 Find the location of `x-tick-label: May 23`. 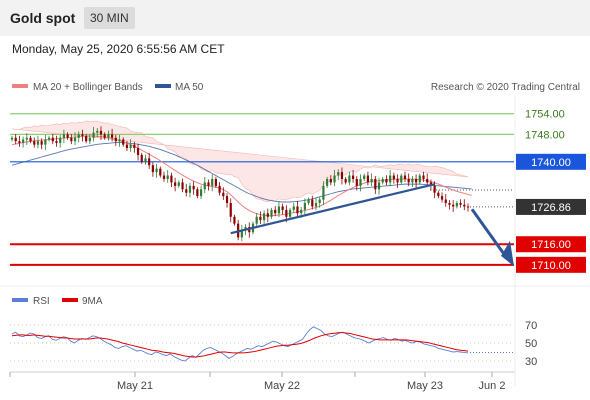

x-tick-label: May 23 is located at coordinates (425, 386).